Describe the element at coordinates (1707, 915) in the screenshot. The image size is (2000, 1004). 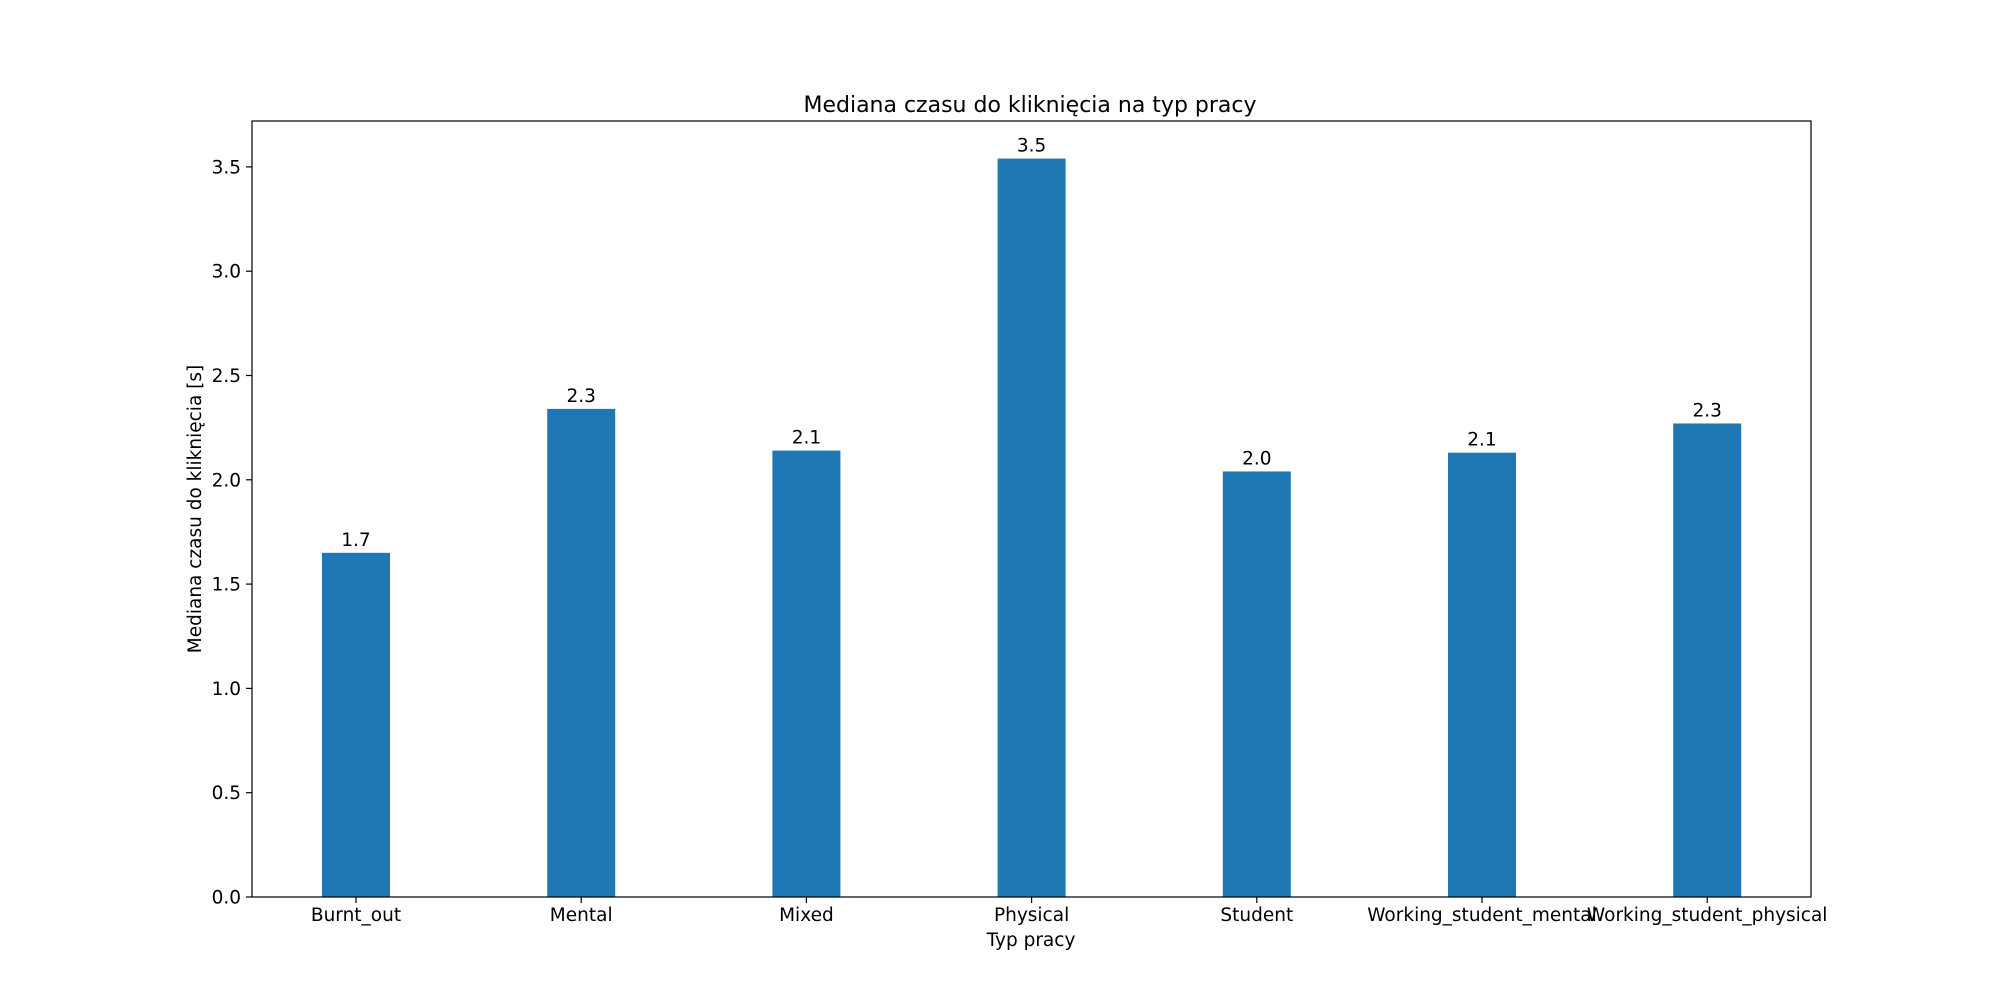
I see `x-tick-label: Working_student_physical` at that location.